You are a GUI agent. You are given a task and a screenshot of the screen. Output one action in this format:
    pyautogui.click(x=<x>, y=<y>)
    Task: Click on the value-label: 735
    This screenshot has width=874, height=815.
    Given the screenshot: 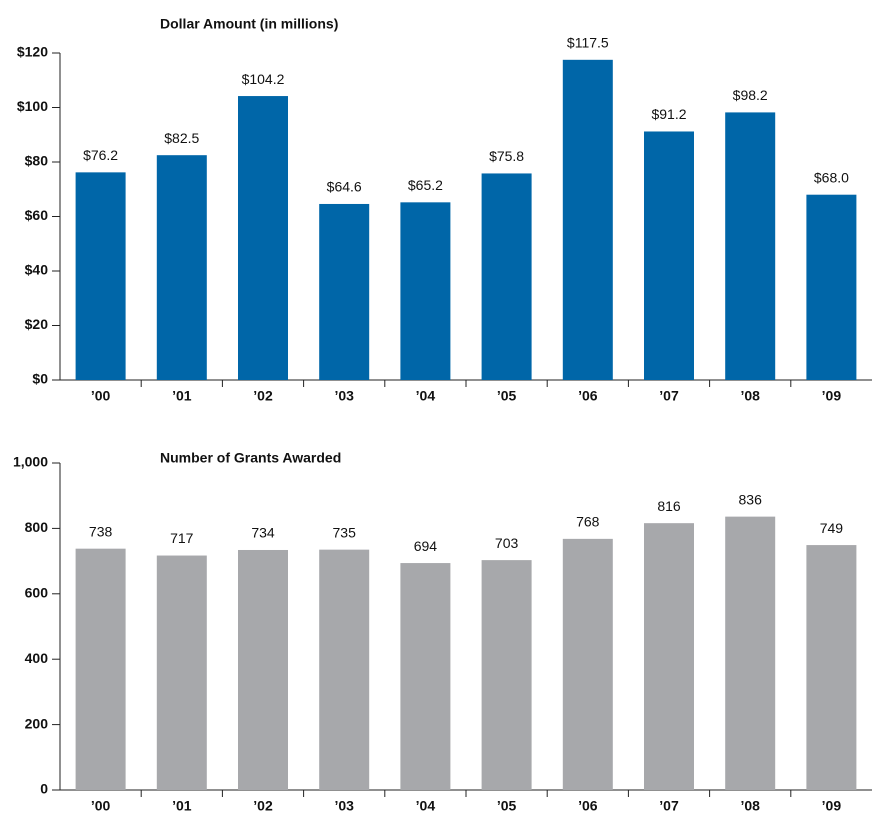 What is the action you would take?
    pyautogui.click(x=345, y=532)
    